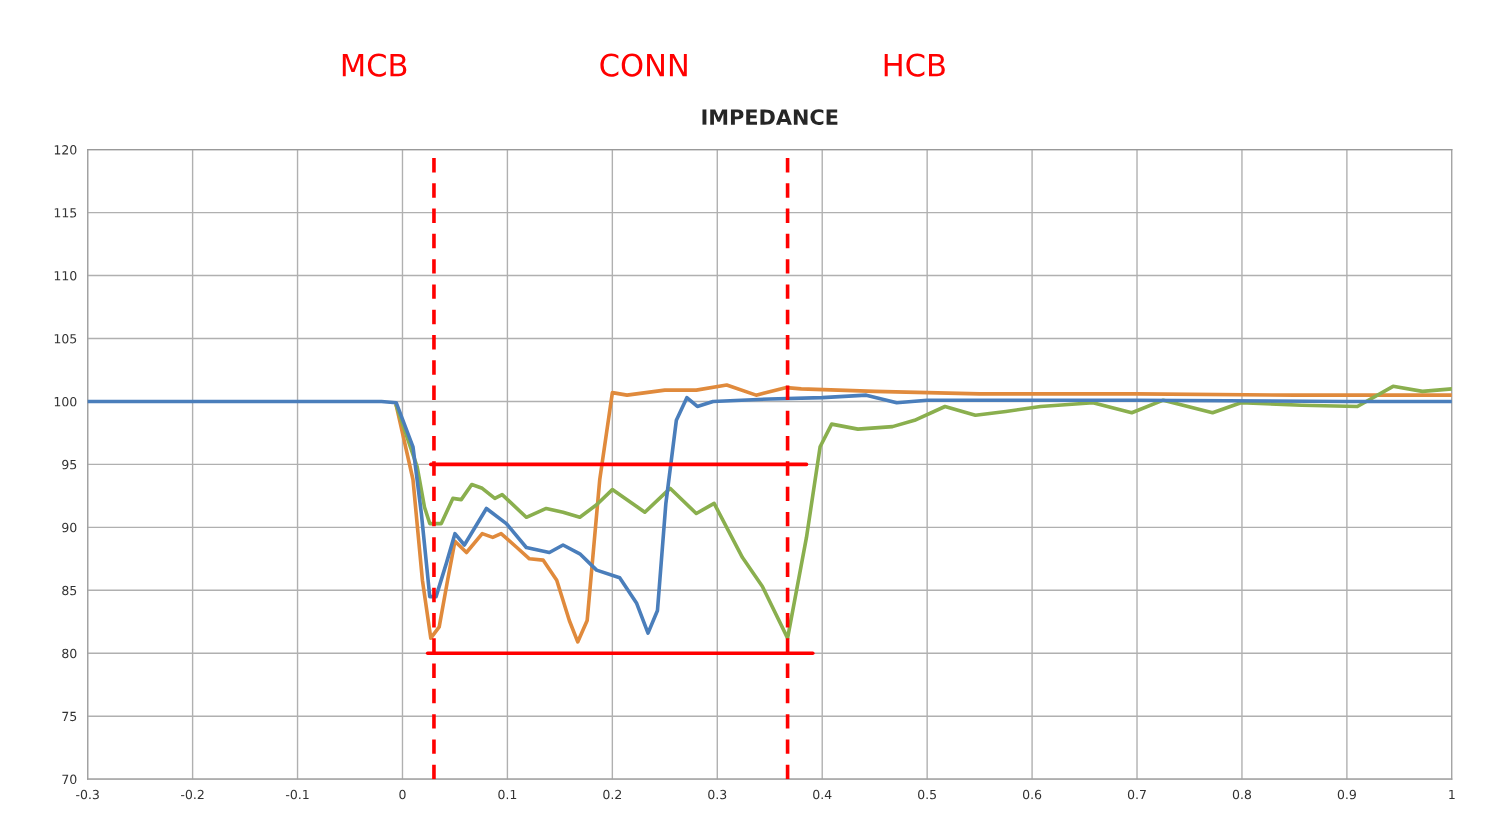 The width and height of the screenshot is (1486, 836). Describe the element at coordinates (65, 150) in the screenshot. I see `y-tick-label: 120` at that location.